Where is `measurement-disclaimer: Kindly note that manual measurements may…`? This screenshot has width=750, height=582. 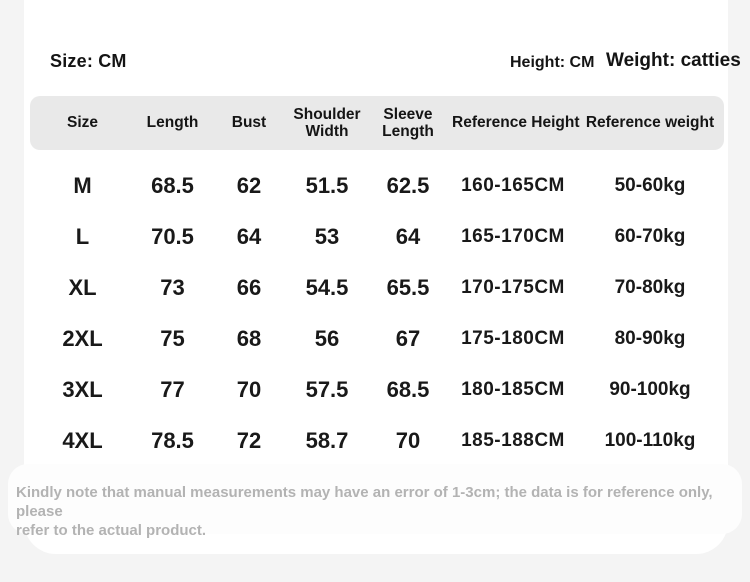
measurement-disclaimer: Kindly note that manual measurements may… is located at coordinates (377, 511).